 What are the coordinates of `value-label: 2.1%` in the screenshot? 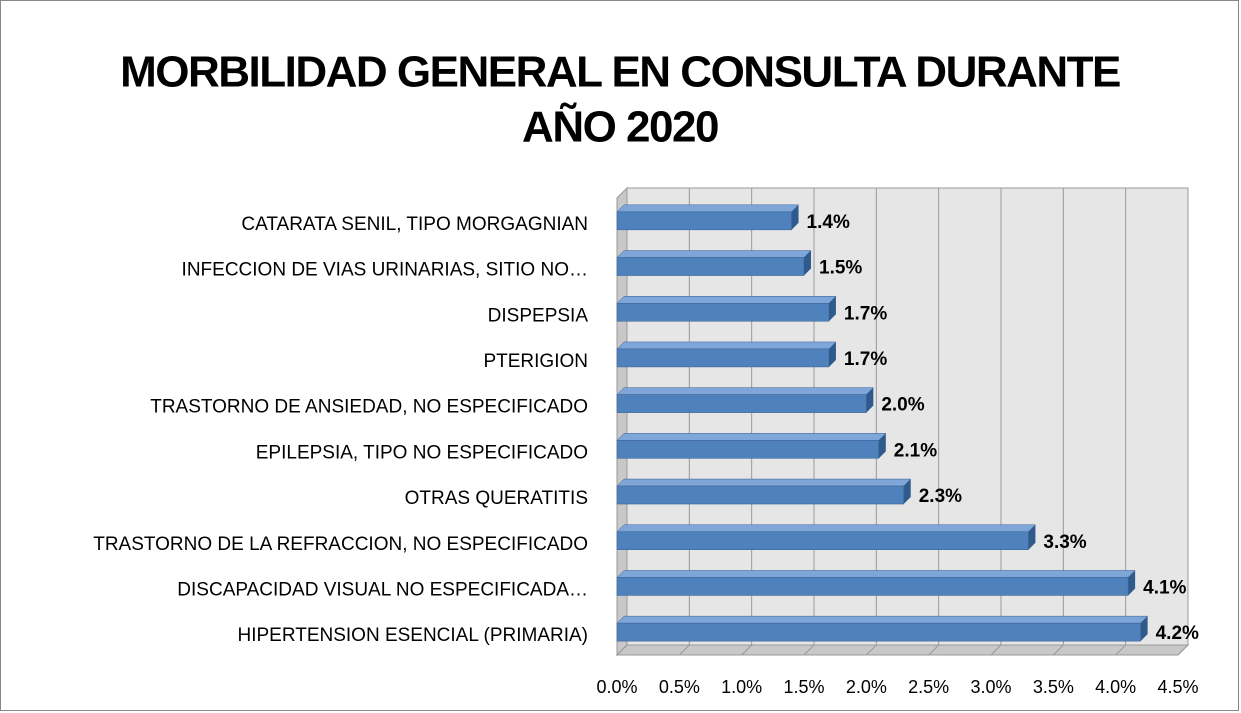 It's located at (915, 450).